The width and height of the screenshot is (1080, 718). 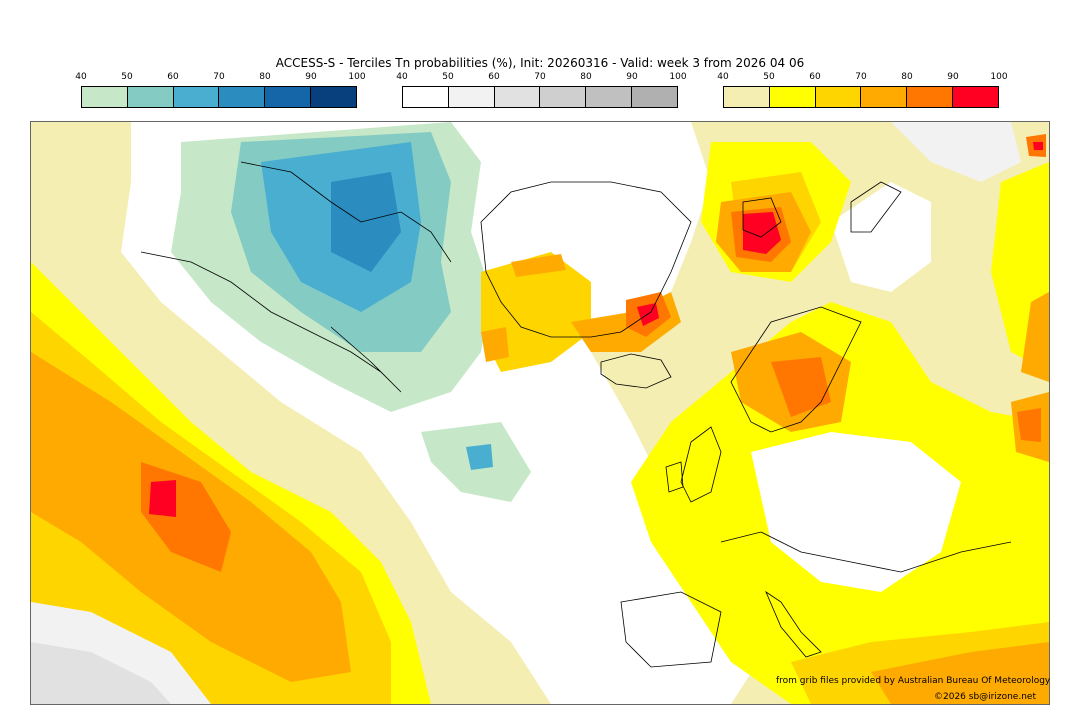 I want to click on scandinavia-coastline, so click(x=796, y=369).